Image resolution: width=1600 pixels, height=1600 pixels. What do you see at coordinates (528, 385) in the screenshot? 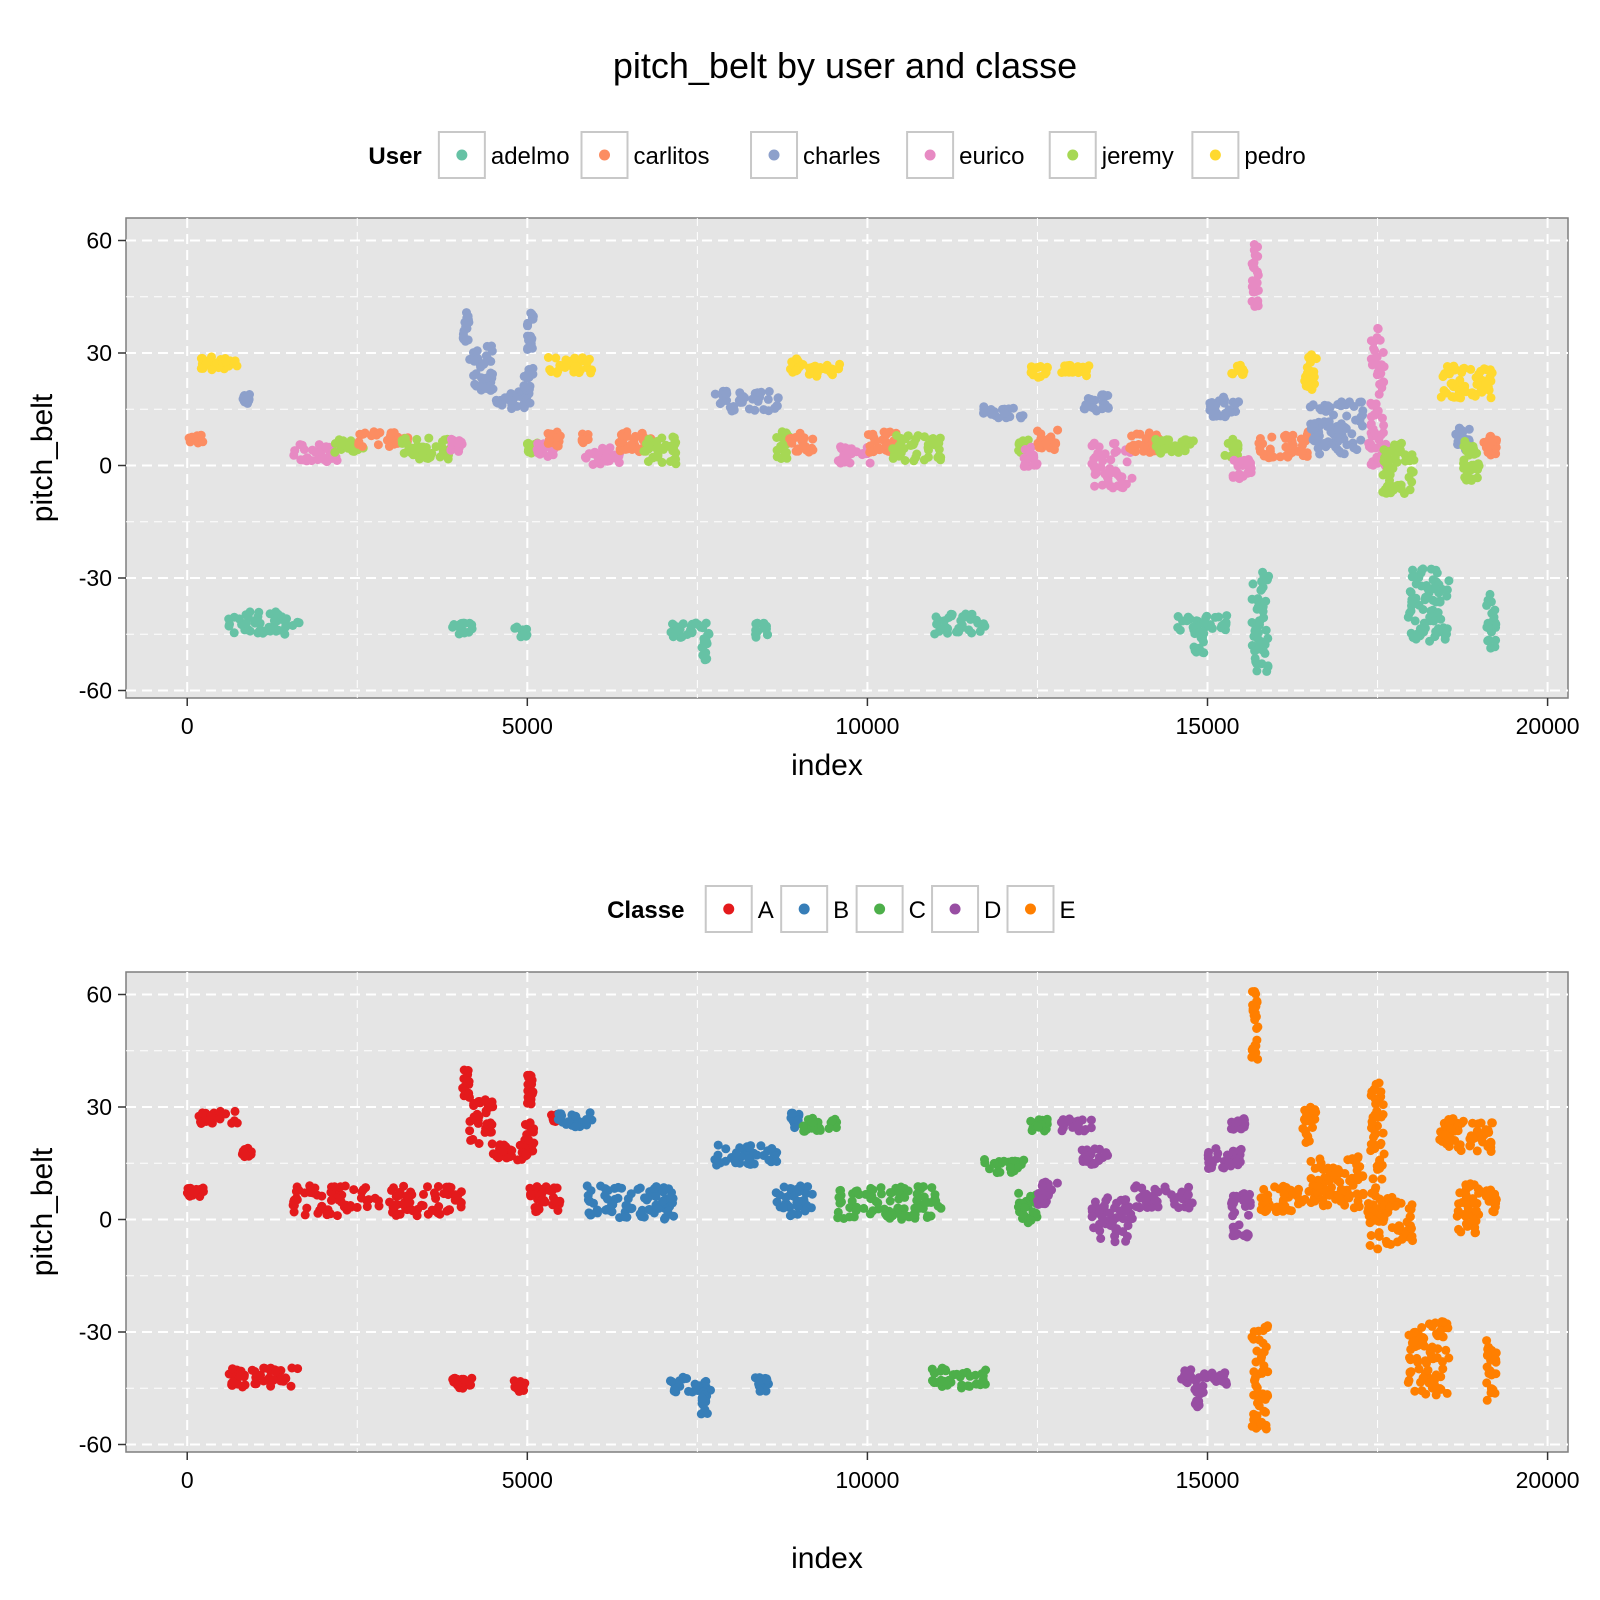
I see `point-cluster-charles` at bounding box center [528, 385].